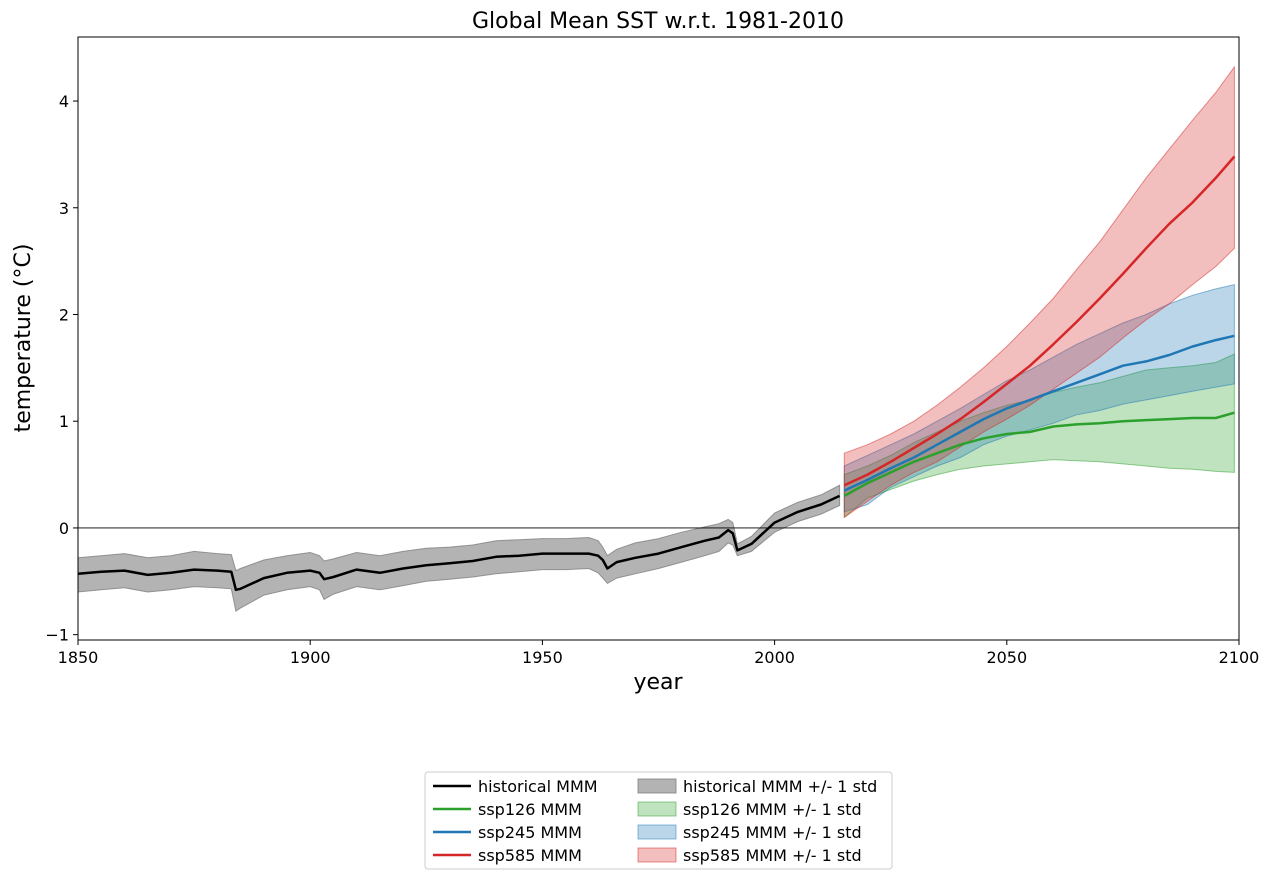 The image size is (1270, 880). I want to click on legend-box, so click(658, 820).